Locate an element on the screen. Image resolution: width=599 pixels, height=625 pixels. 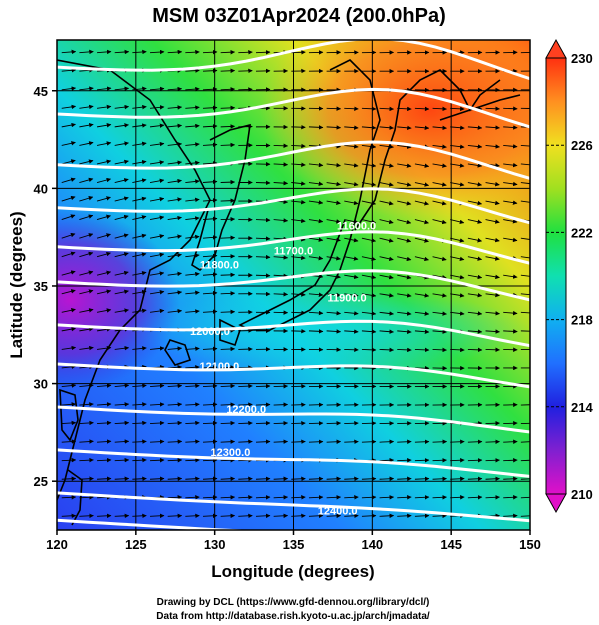
colorbar-body is located at coordinates (556, 276).